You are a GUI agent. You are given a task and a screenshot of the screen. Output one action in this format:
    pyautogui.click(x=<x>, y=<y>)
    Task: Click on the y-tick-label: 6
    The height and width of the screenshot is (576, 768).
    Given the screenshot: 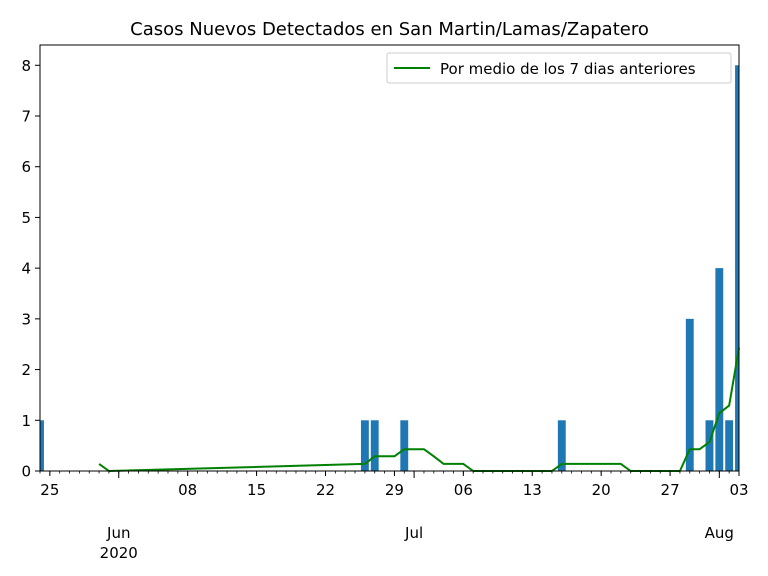 What is the action you would take?
    pyautogui.click(x=26, y=167)
    